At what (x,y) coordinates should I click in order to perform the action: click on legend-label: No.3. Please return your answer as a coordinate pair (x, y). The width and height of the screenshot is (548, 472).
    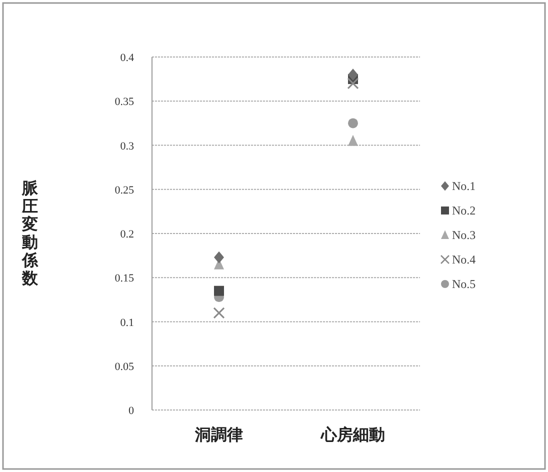
    Looking at the image, I should click on (464, 235).